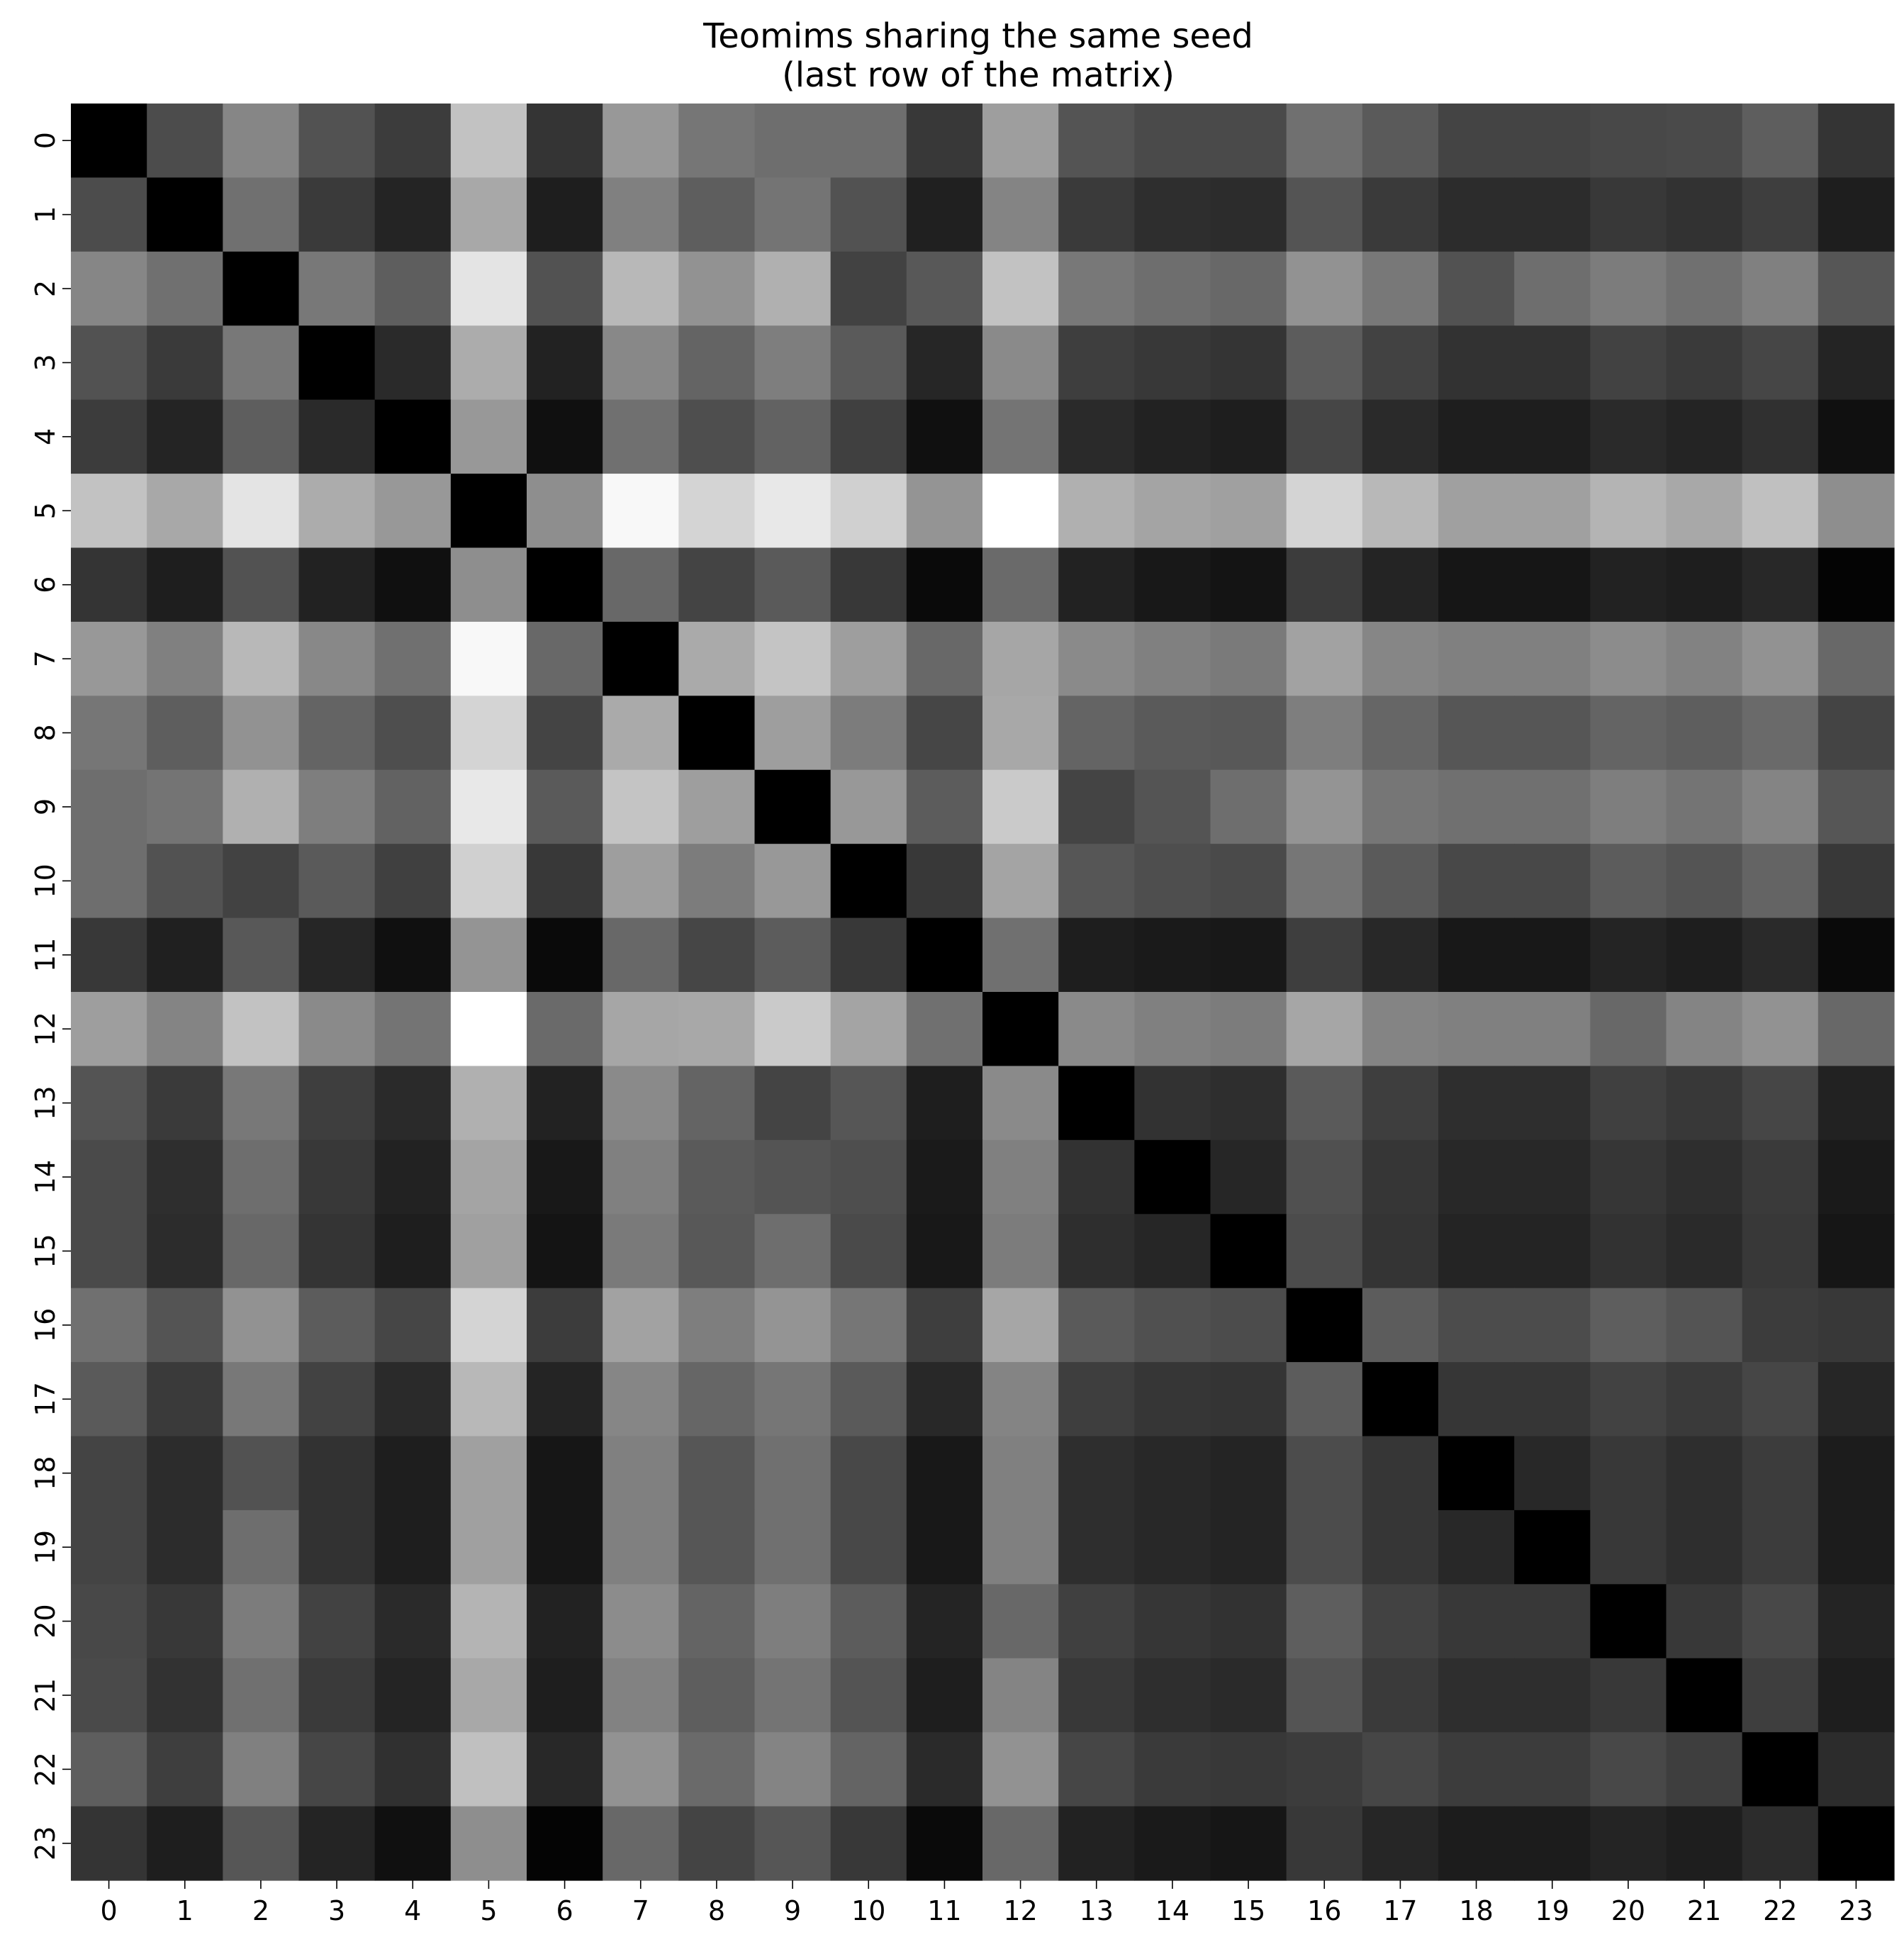 The image size is (1904, 1942). I want to click on y-tick-label-20: 20, so click(45, 1621).